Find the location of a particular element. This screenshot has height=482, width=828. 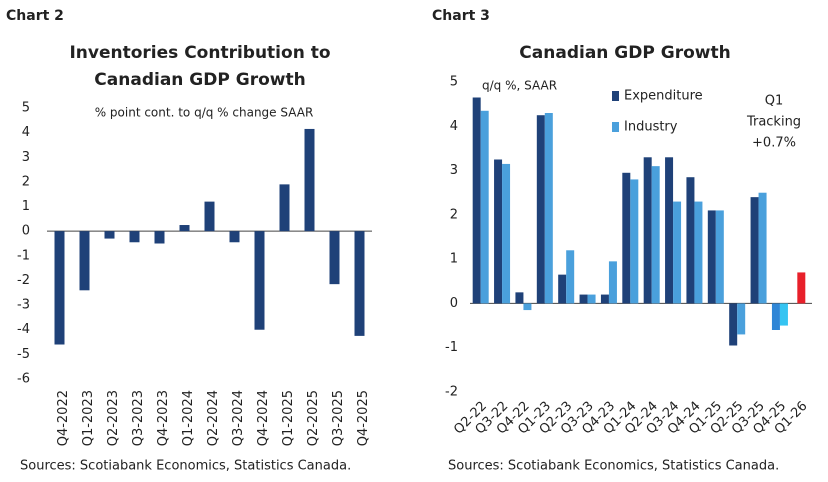

tracking-label: +0.7% is located at coordinates (774, 143).